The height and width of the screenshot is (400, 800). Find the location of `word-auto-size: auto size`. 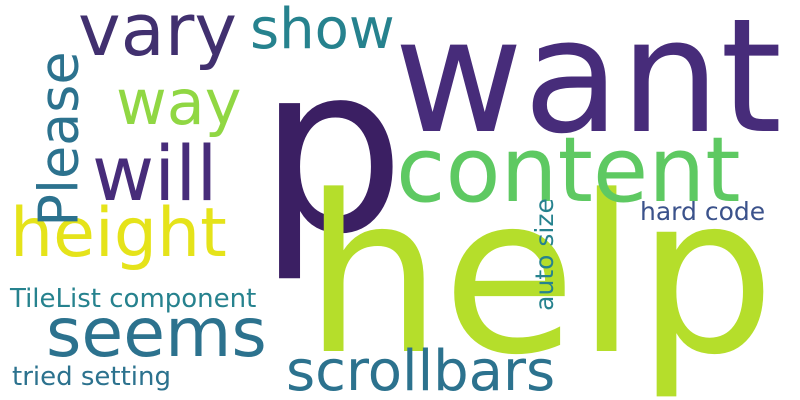

word-auto-size: auto size is located at coordinates (544, 254).